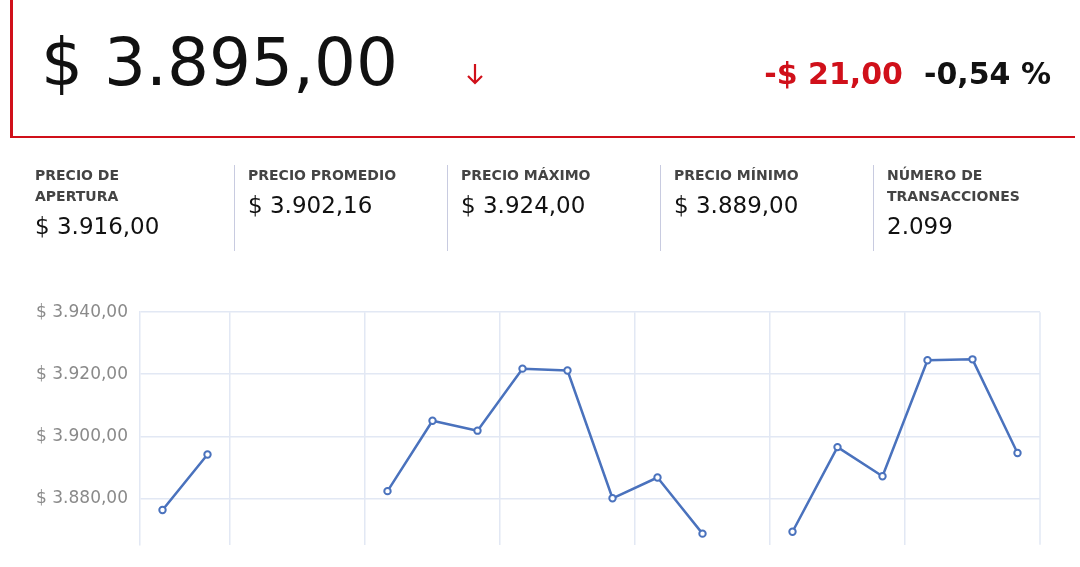 The width and height of the screenshot is (1080, 567). Describe the element at coordinates (526, 175) in the screenshot. I see `text: PRECIO MÁXIMO` at that location.